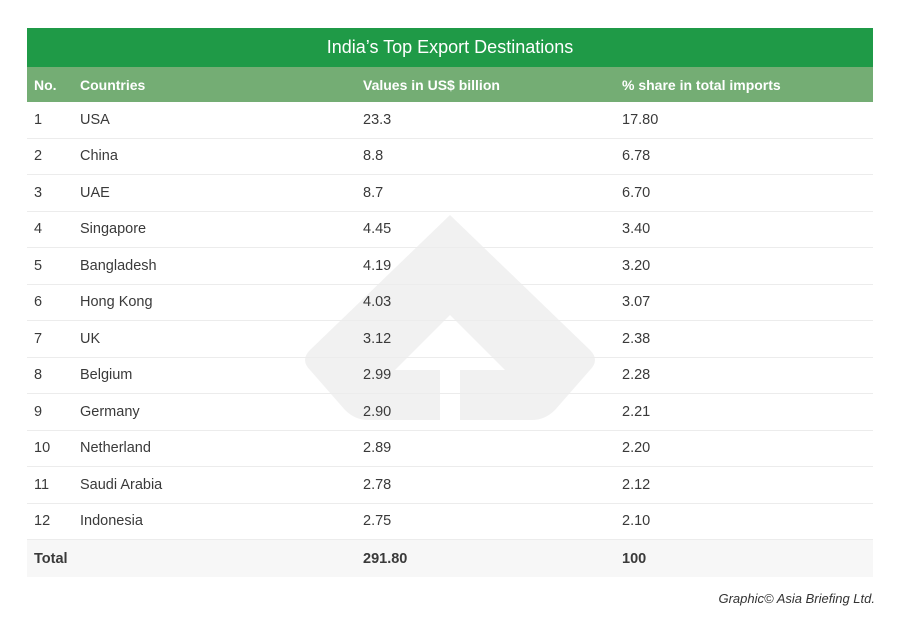 Image resolution: width=900 pixels, height=635 pixels. I want to click on header-values: Values in US$ billion, so click(431, 84).